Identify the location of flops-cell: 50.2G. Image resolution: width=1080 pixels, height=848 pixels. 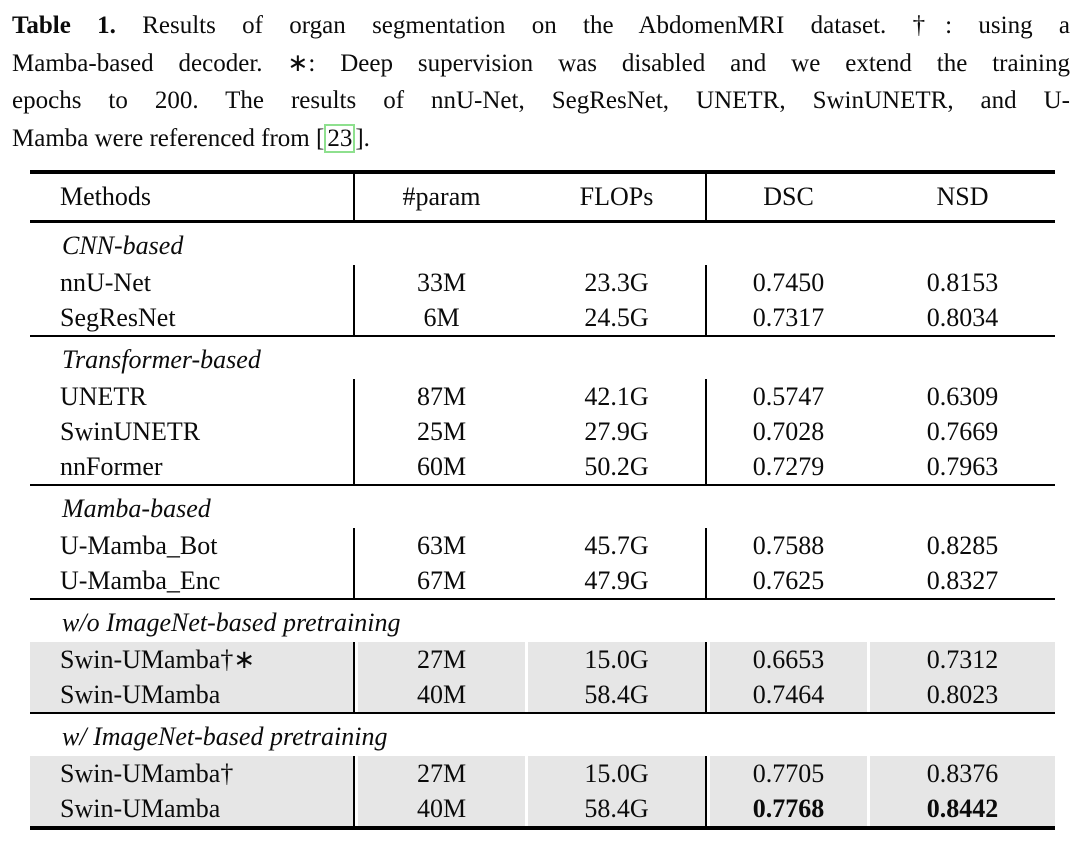
(616, 466).